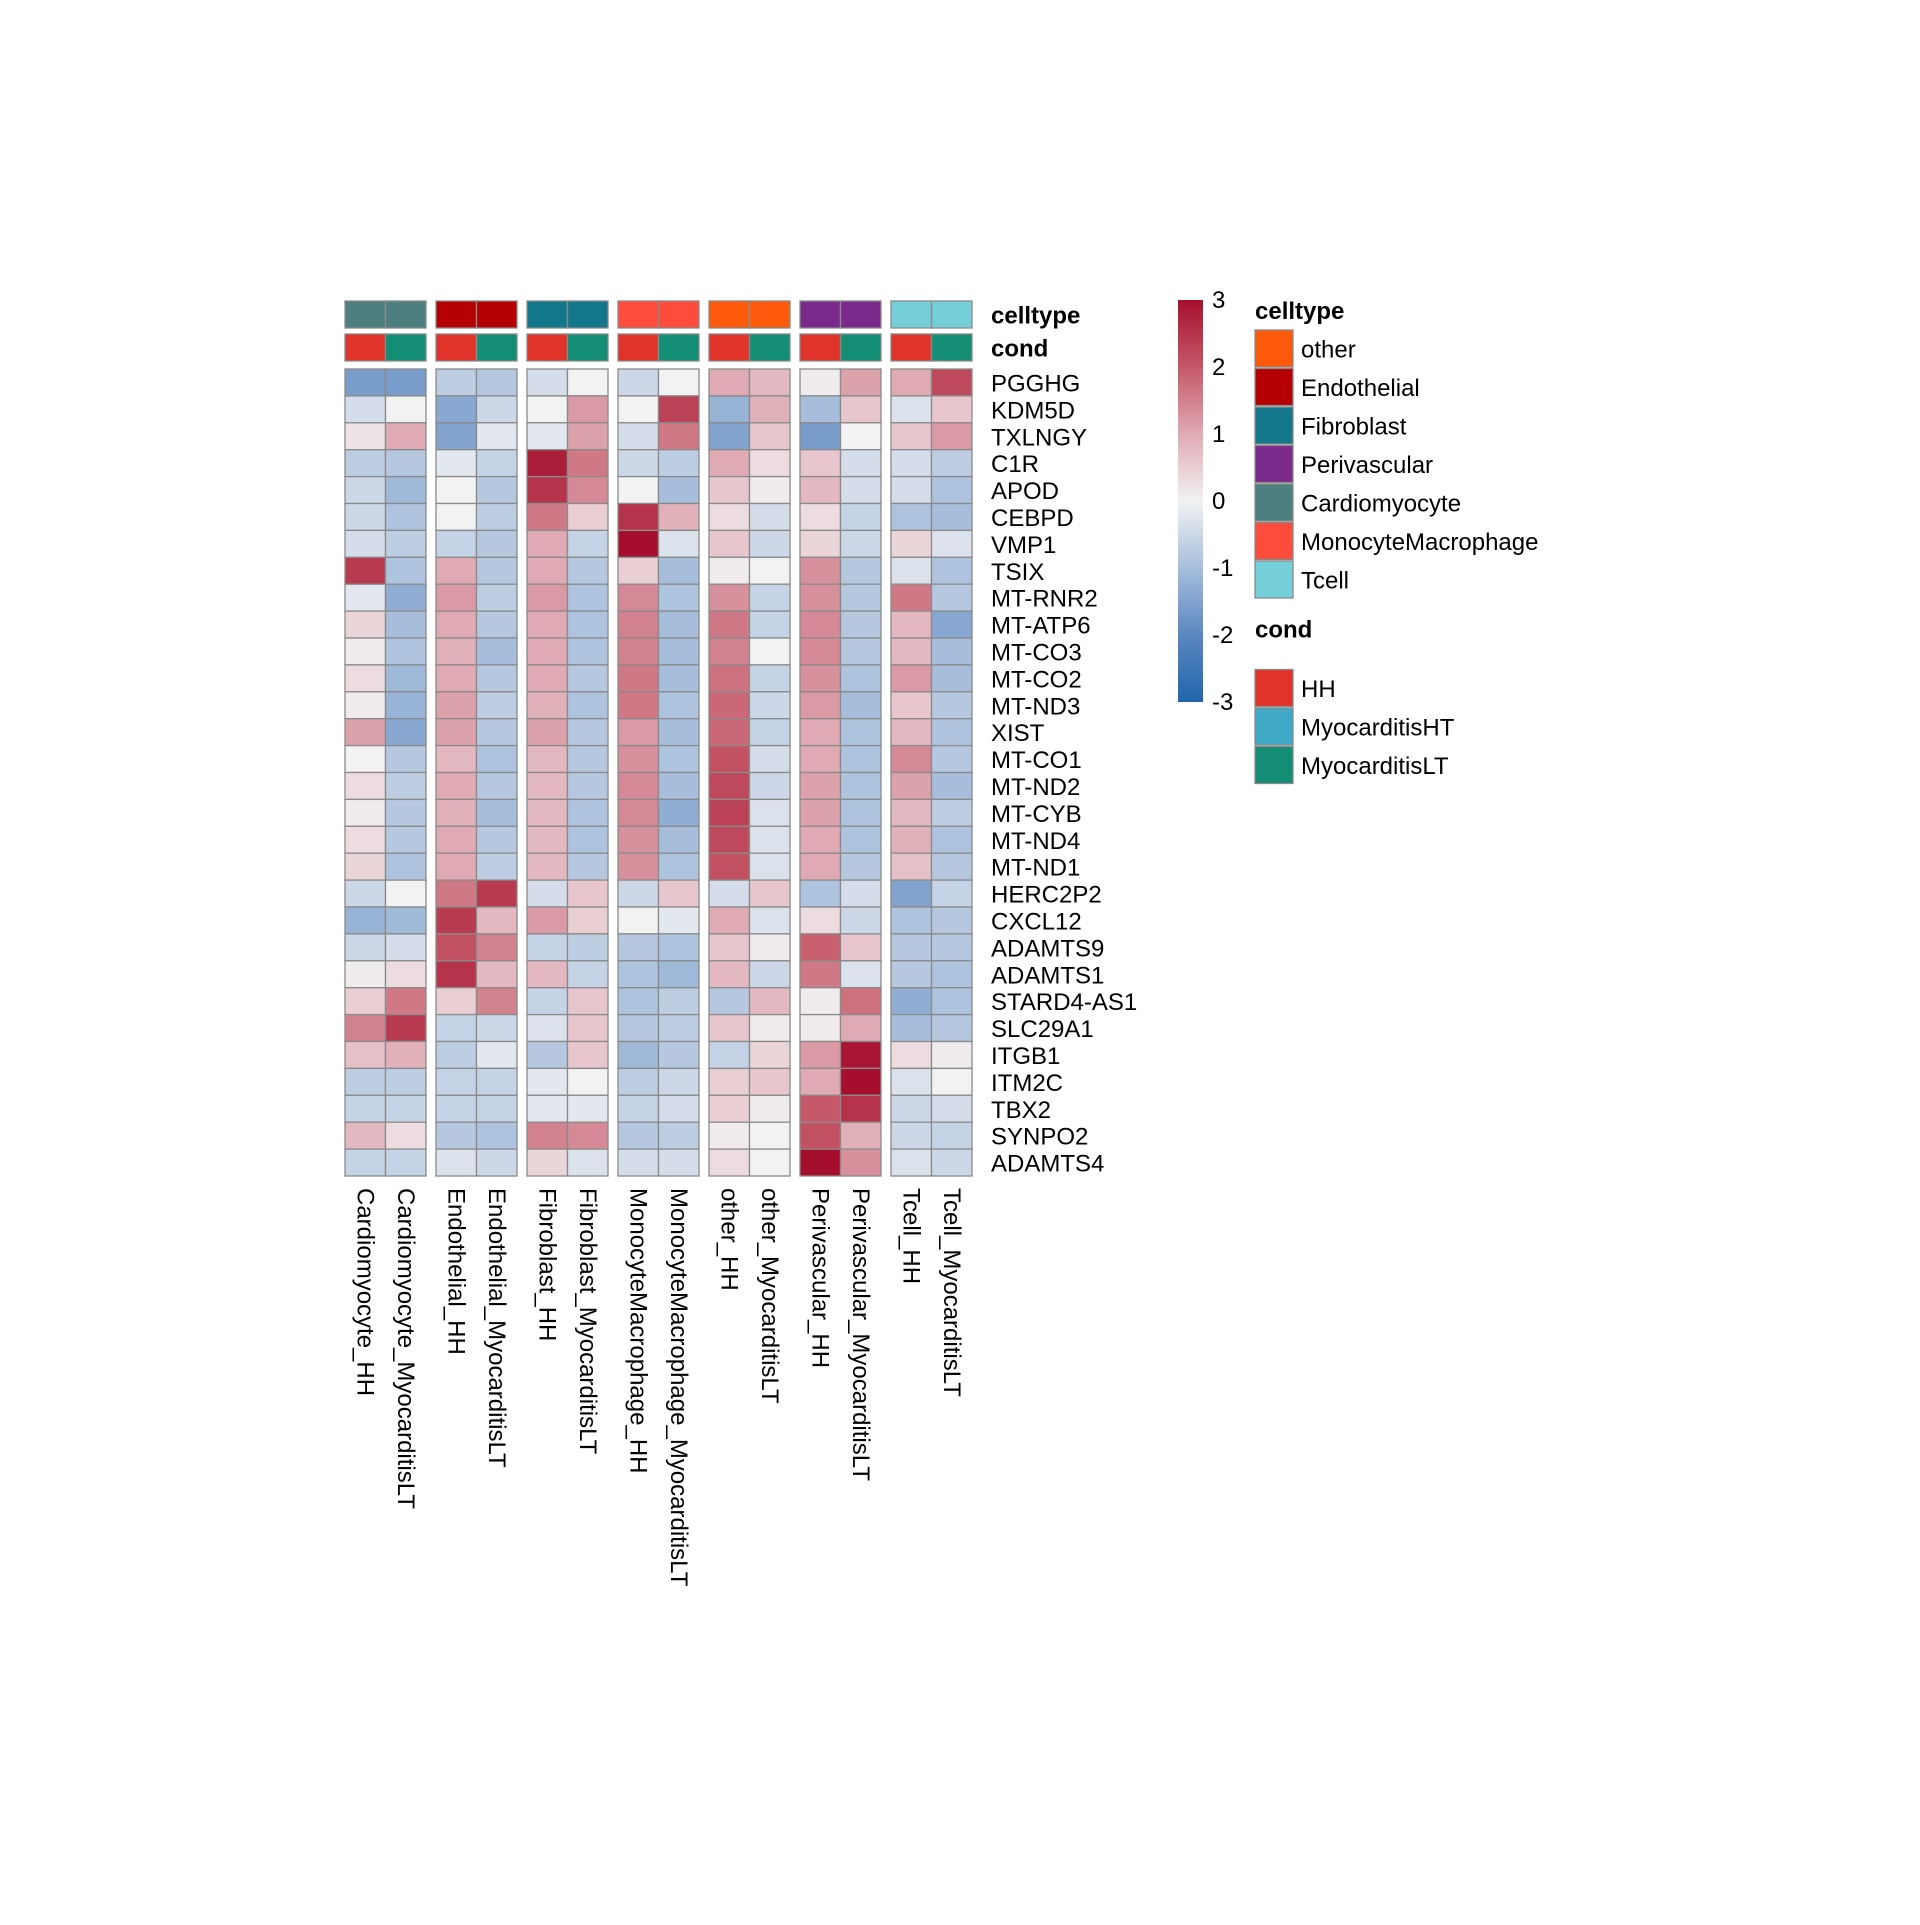  I want to click on heatmap-cell-tsix-fibroblast-hh, so click(547, 570).